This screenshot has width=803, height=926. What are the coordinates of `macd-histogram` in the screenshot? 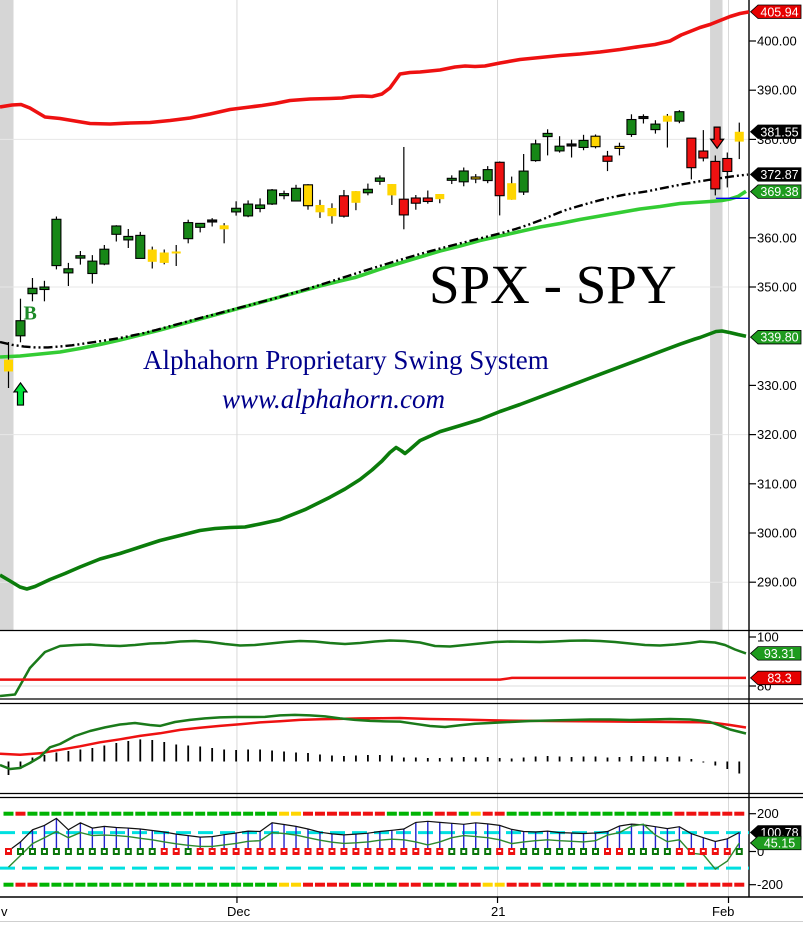 It's located at (374, 757).